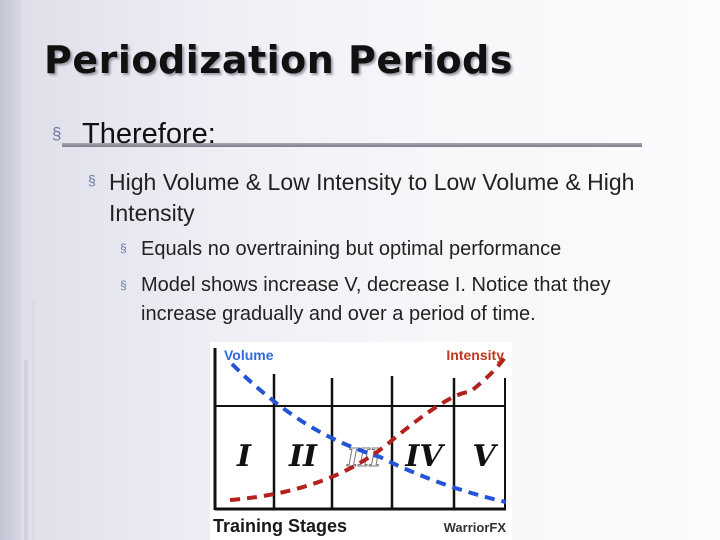 The height and width of the screenshot is (540, 720). Describe the element at coordinates (424, 456) in the screenshot. I see `stage-label-4: IV` at that location.